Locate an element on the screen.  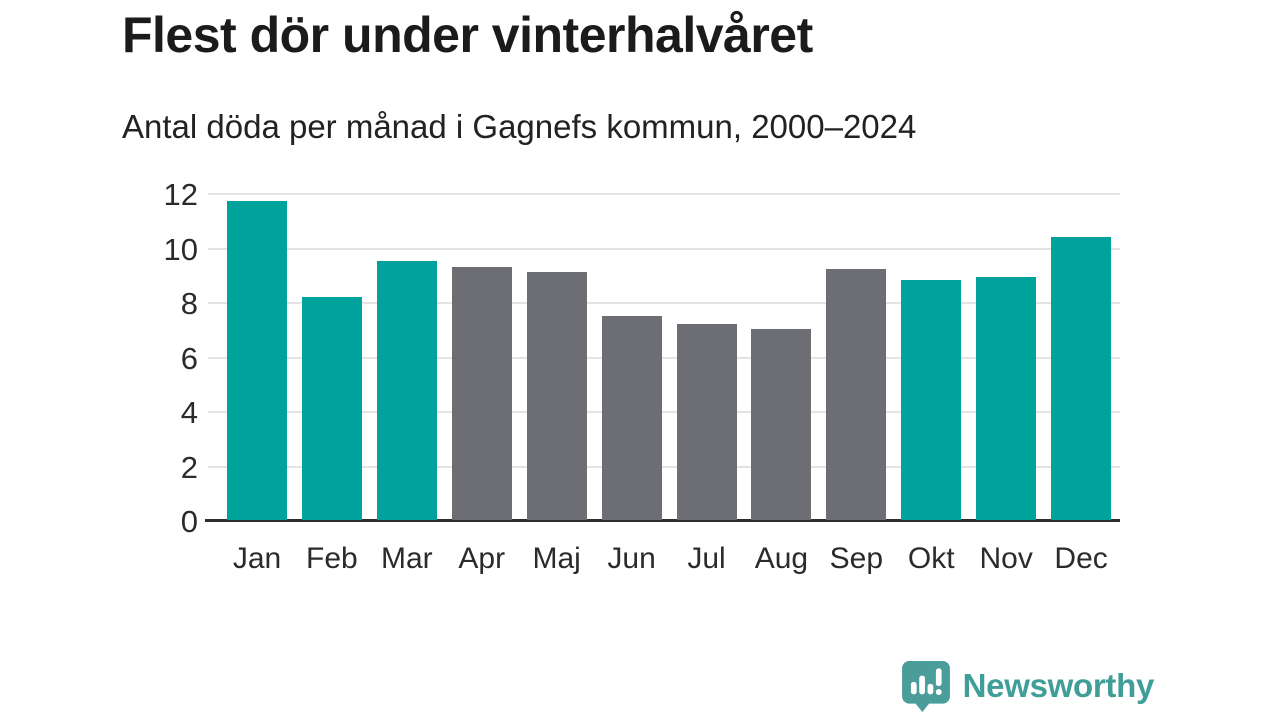
brand-logo: Newsworthy is located at coordinates (1027, 686).